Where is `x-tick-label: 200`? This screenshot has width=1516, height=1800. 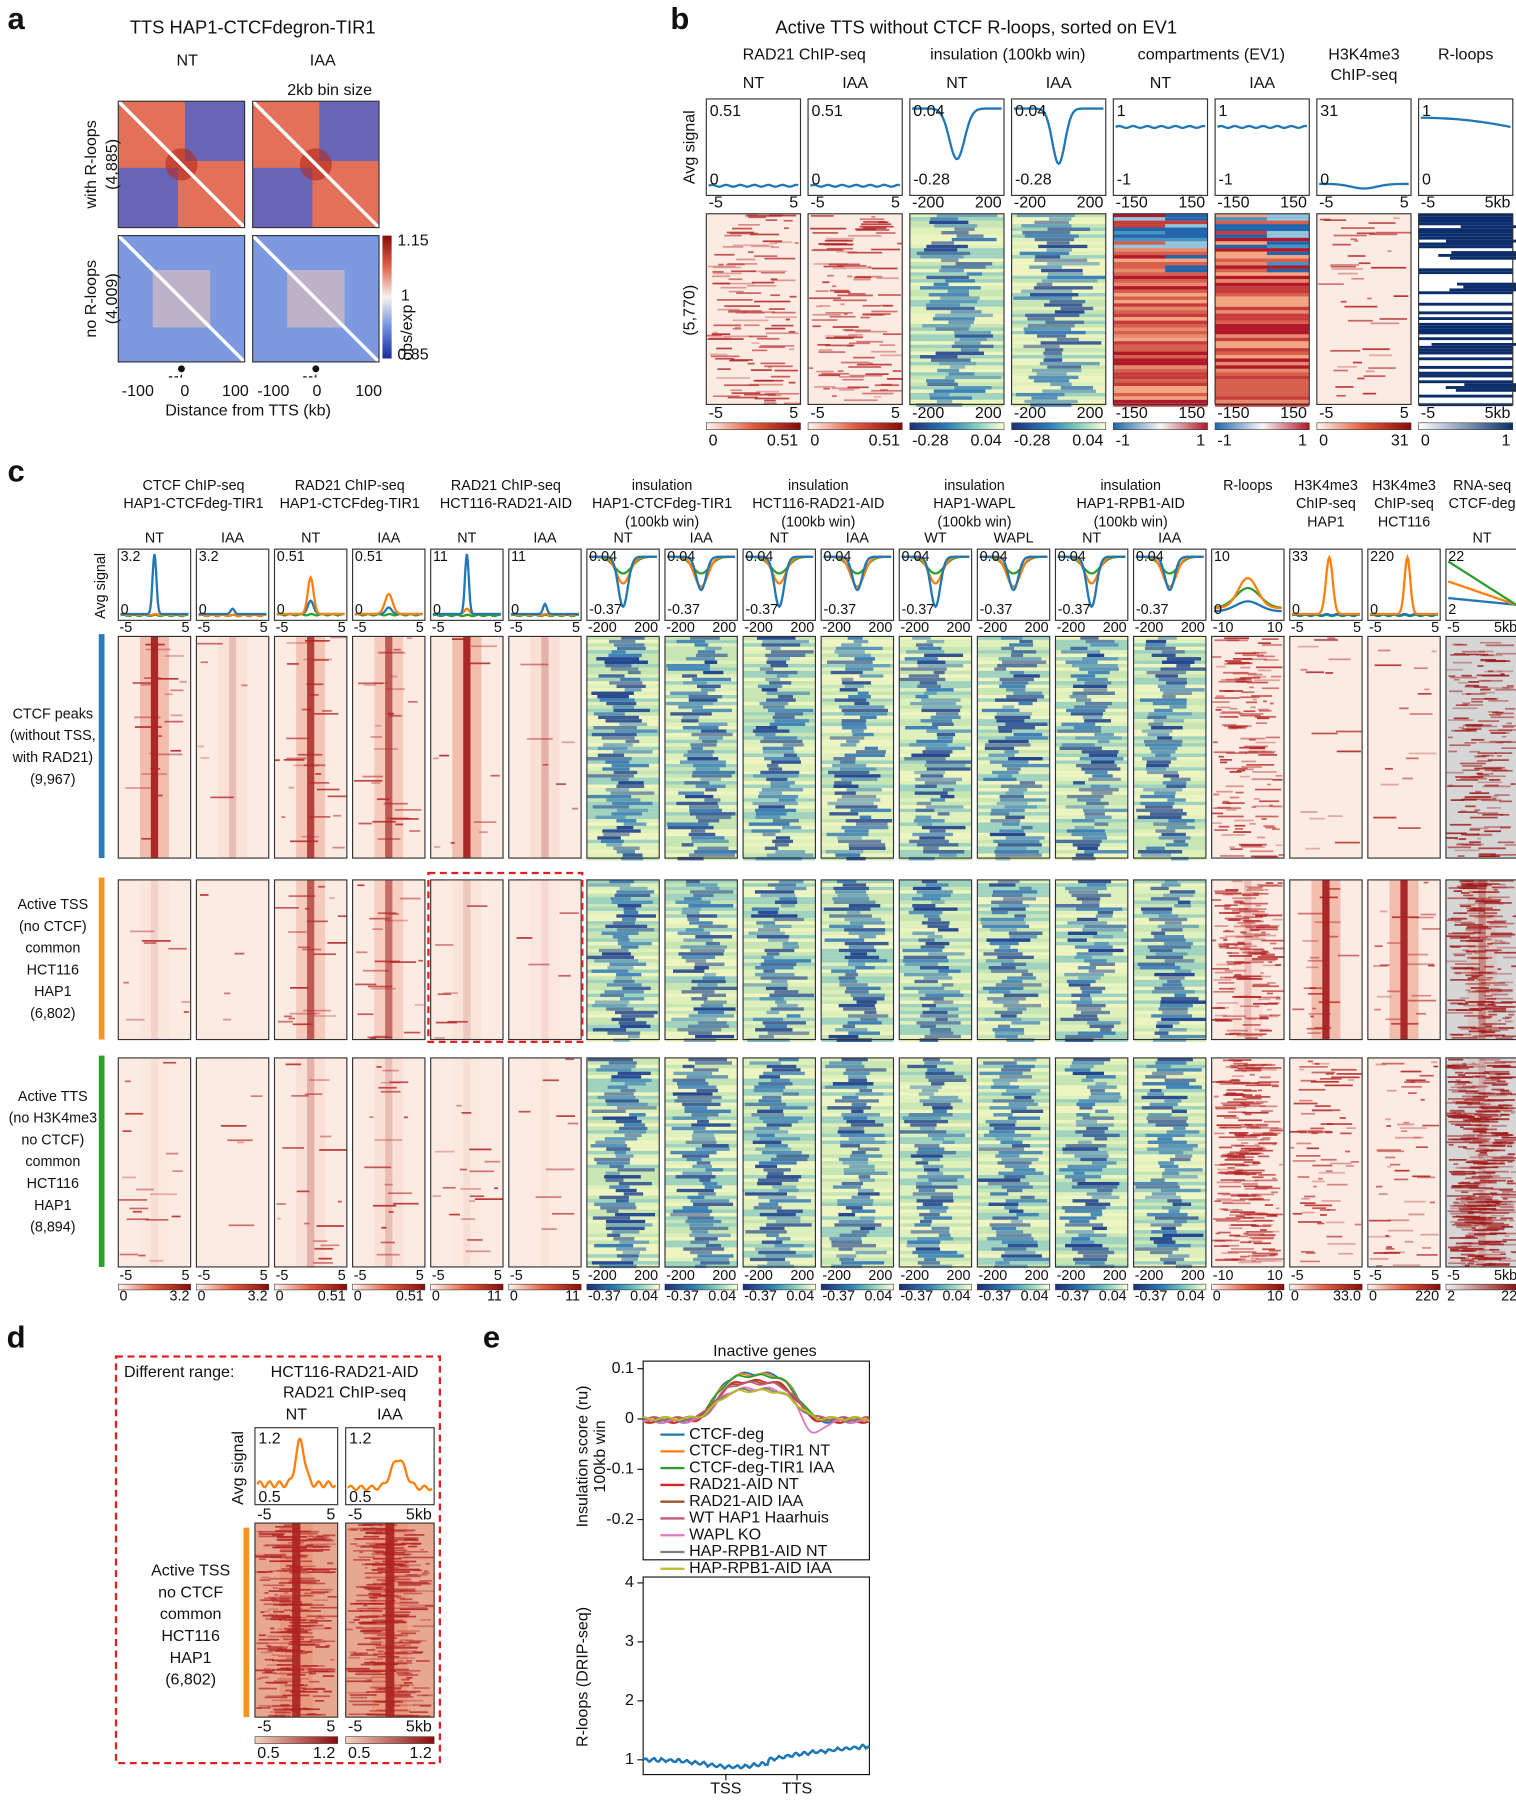 x-tick-label: 200 is located at coordinates (880, 1276).